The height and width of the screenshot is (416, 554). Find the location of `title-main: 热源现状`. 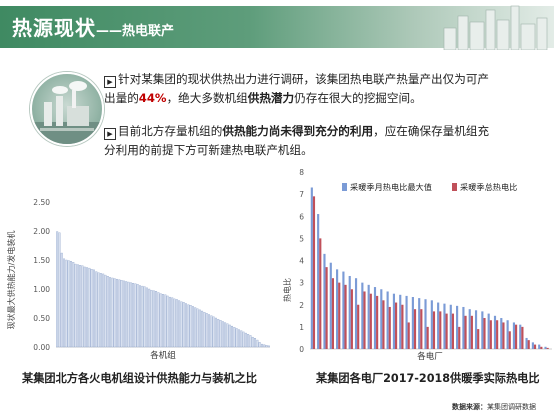

title-main: 热源现状 is located at coordinates (54, 28).